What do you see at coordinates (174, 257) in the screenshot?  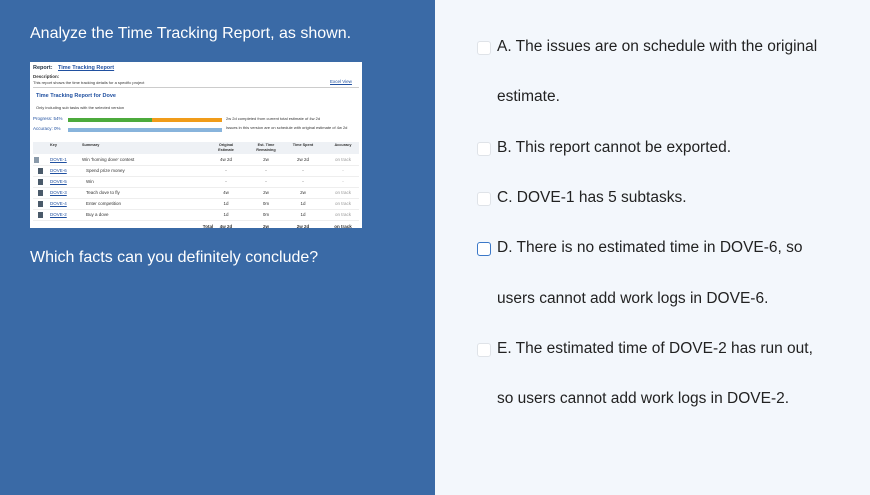 I see `prompt: Which facts can you definitely conclude?` at bounding box center [174, 257].